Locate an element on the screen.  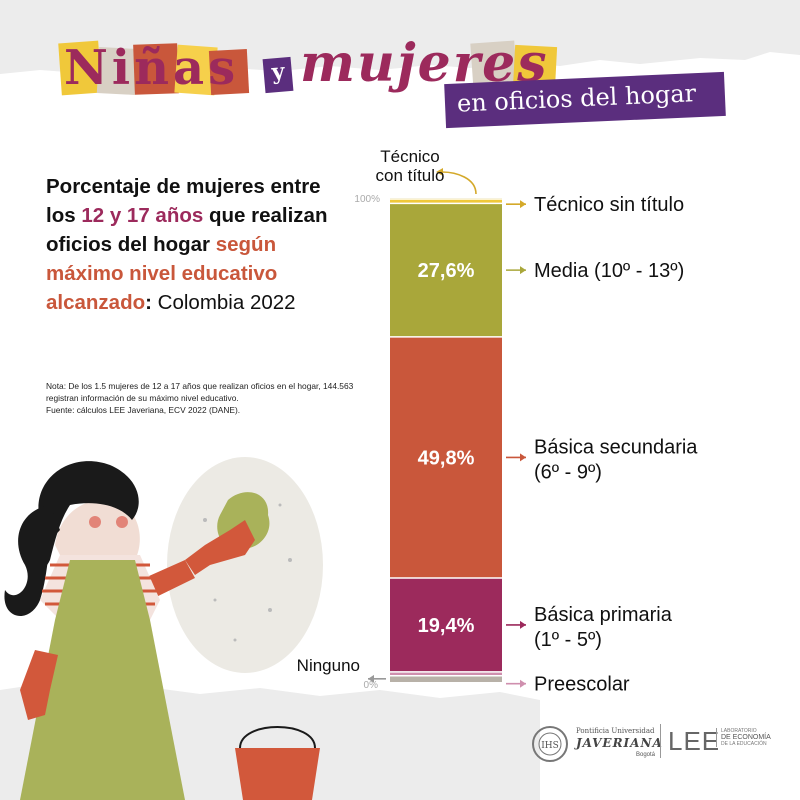
category-label-basica-secundaria: Básica secundaria is located at coordinates (616, 447).